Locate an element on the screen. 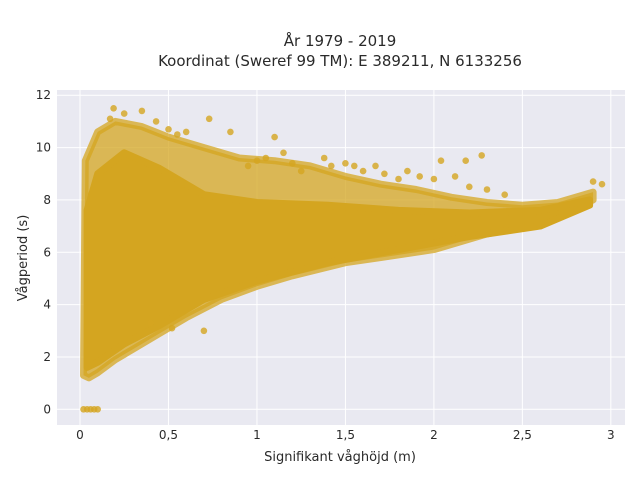 The image size is (640, 480). y-tick-label: 2 is located at coordinates (47, 357).